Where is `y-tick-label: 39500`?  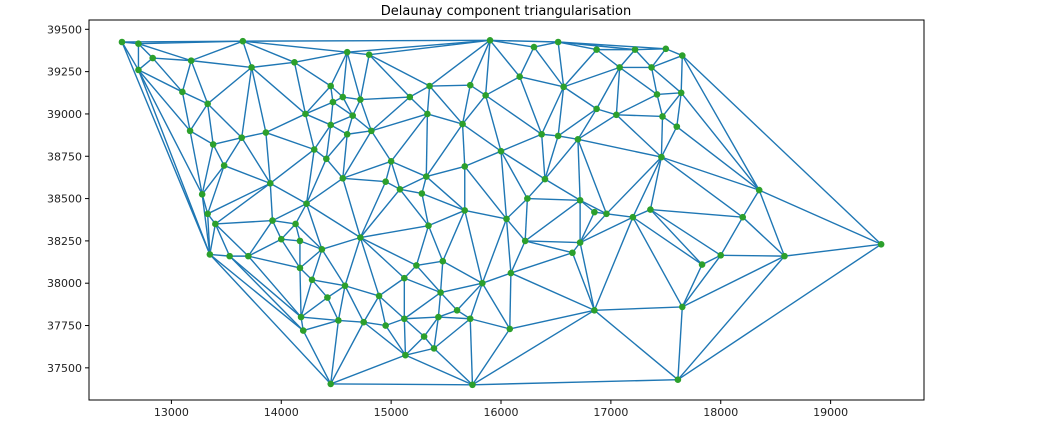
y-tick-label: 39500 is located at coordinates (64, 29).